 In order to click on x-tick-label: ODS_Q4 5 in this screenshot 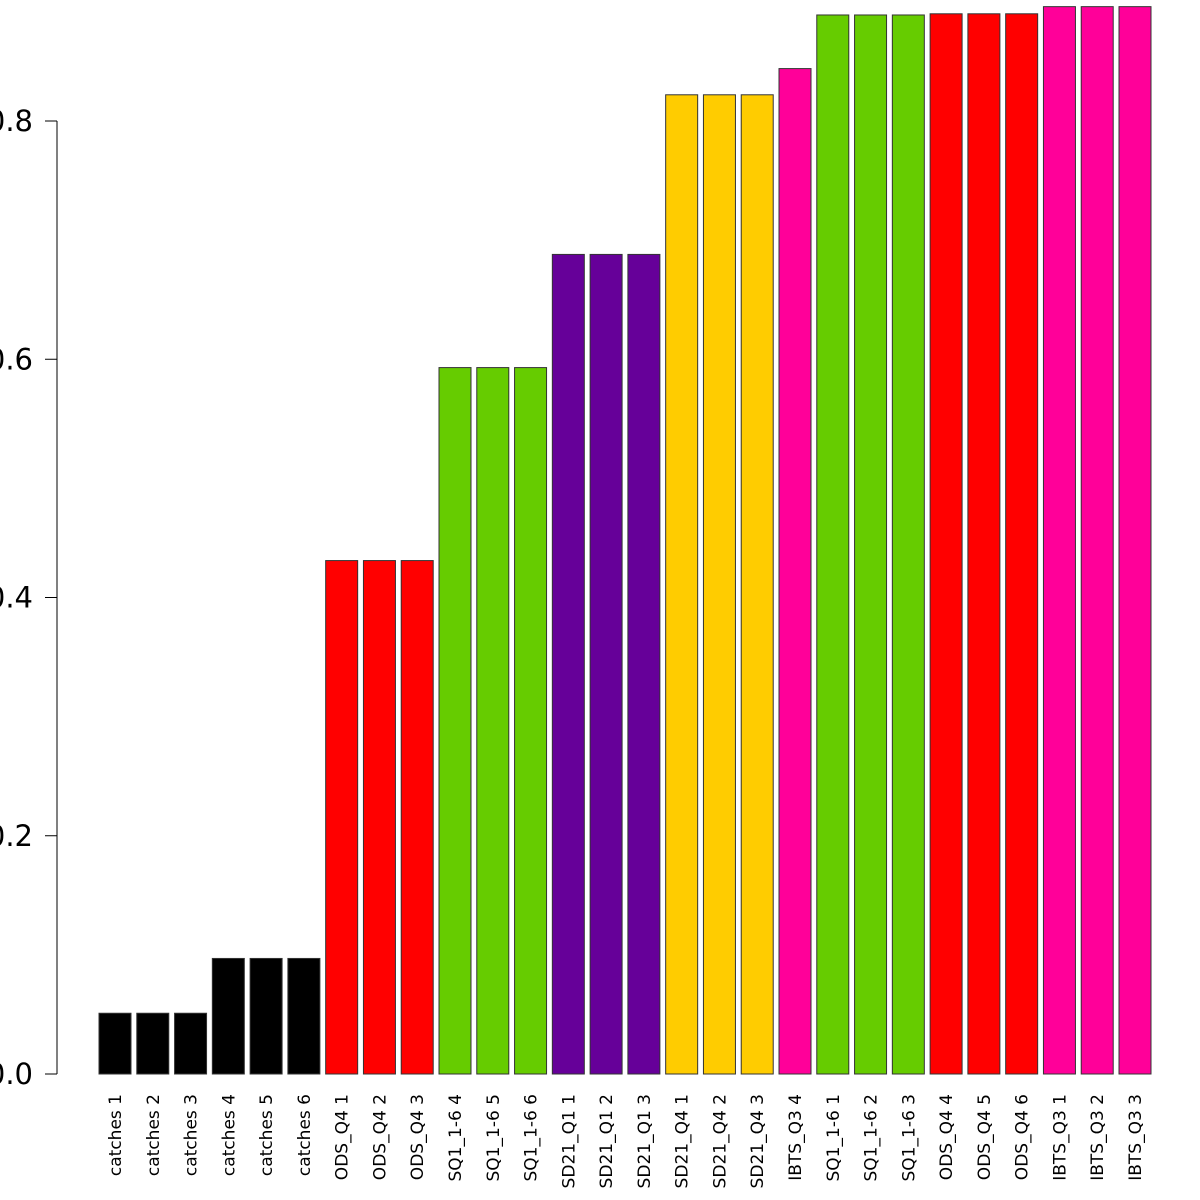, I will do `click(985, 1137)`.